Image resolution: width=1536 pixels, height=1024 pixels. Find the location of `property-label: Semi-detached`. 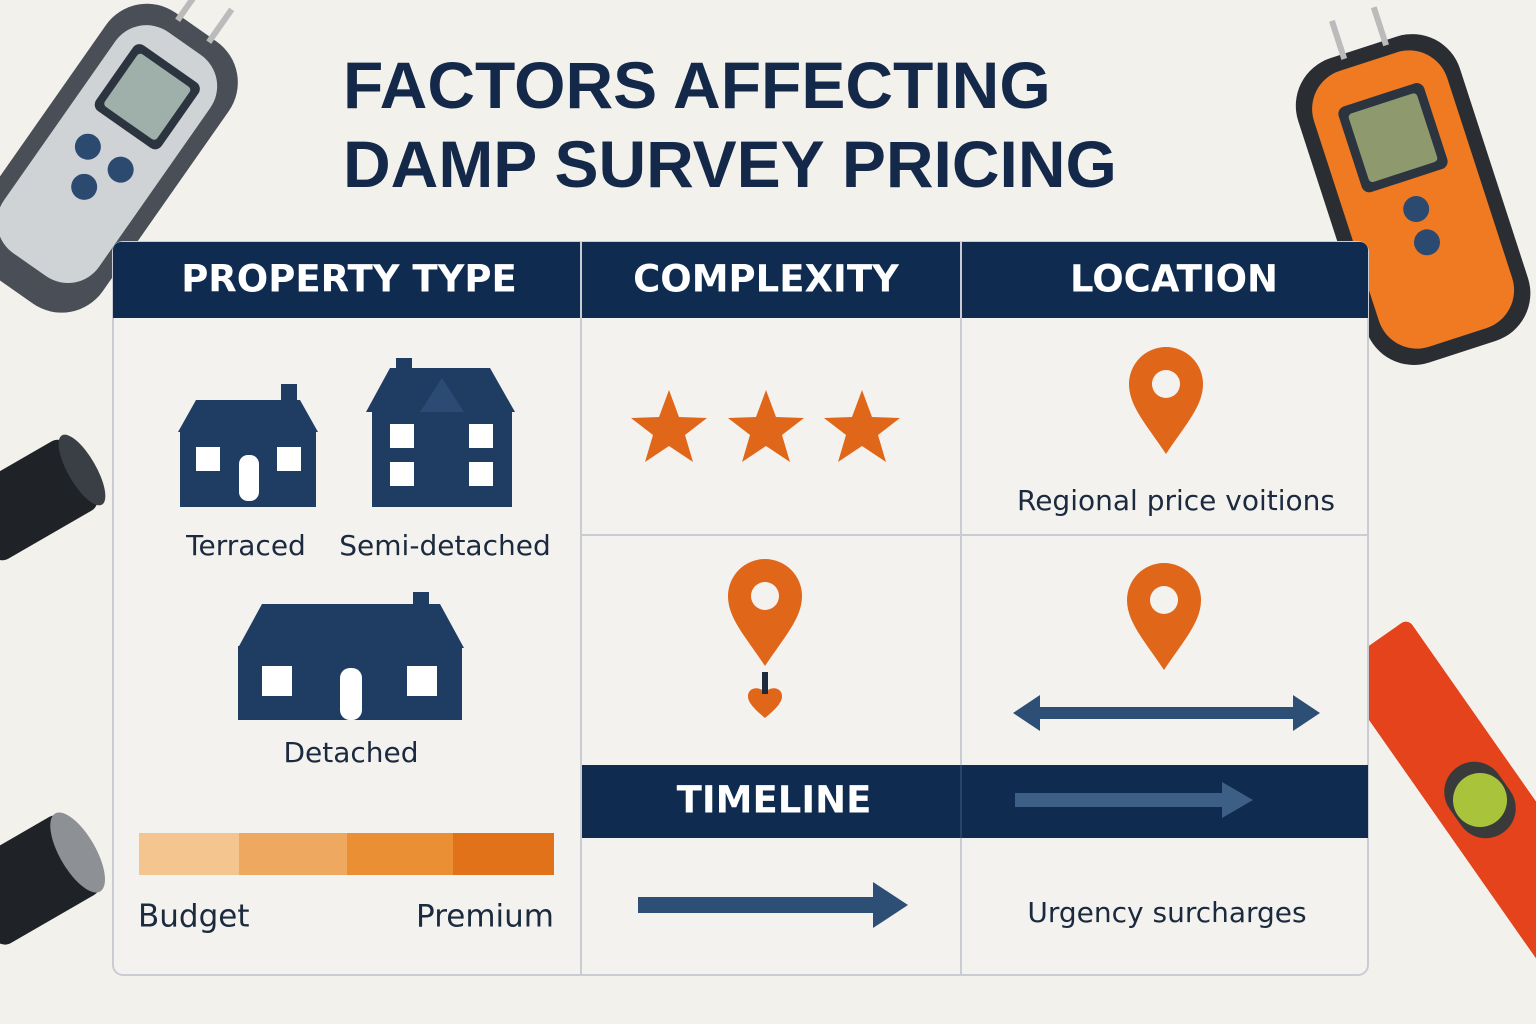

property-label: Semi-detached is located at coordinates (444, 545).